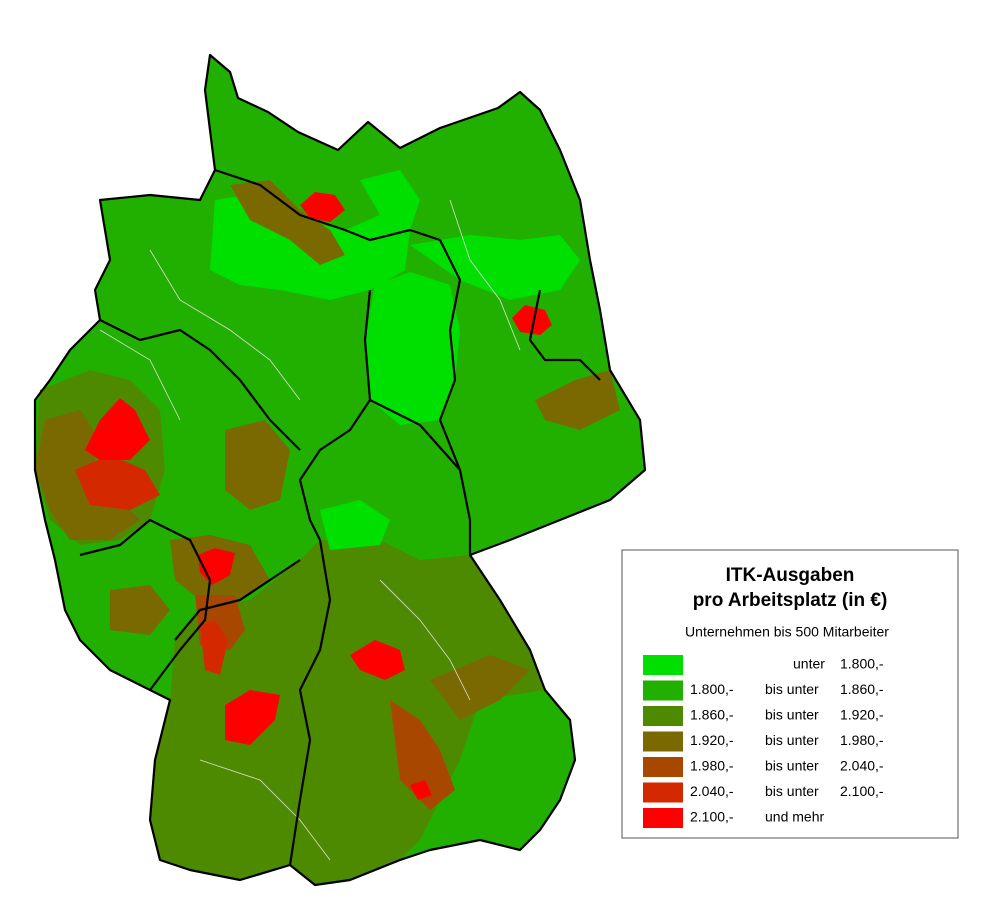 The height and width of the screenshot is (911, 990). I want to click on legend-to: 2.100,-, so click(862, 791).